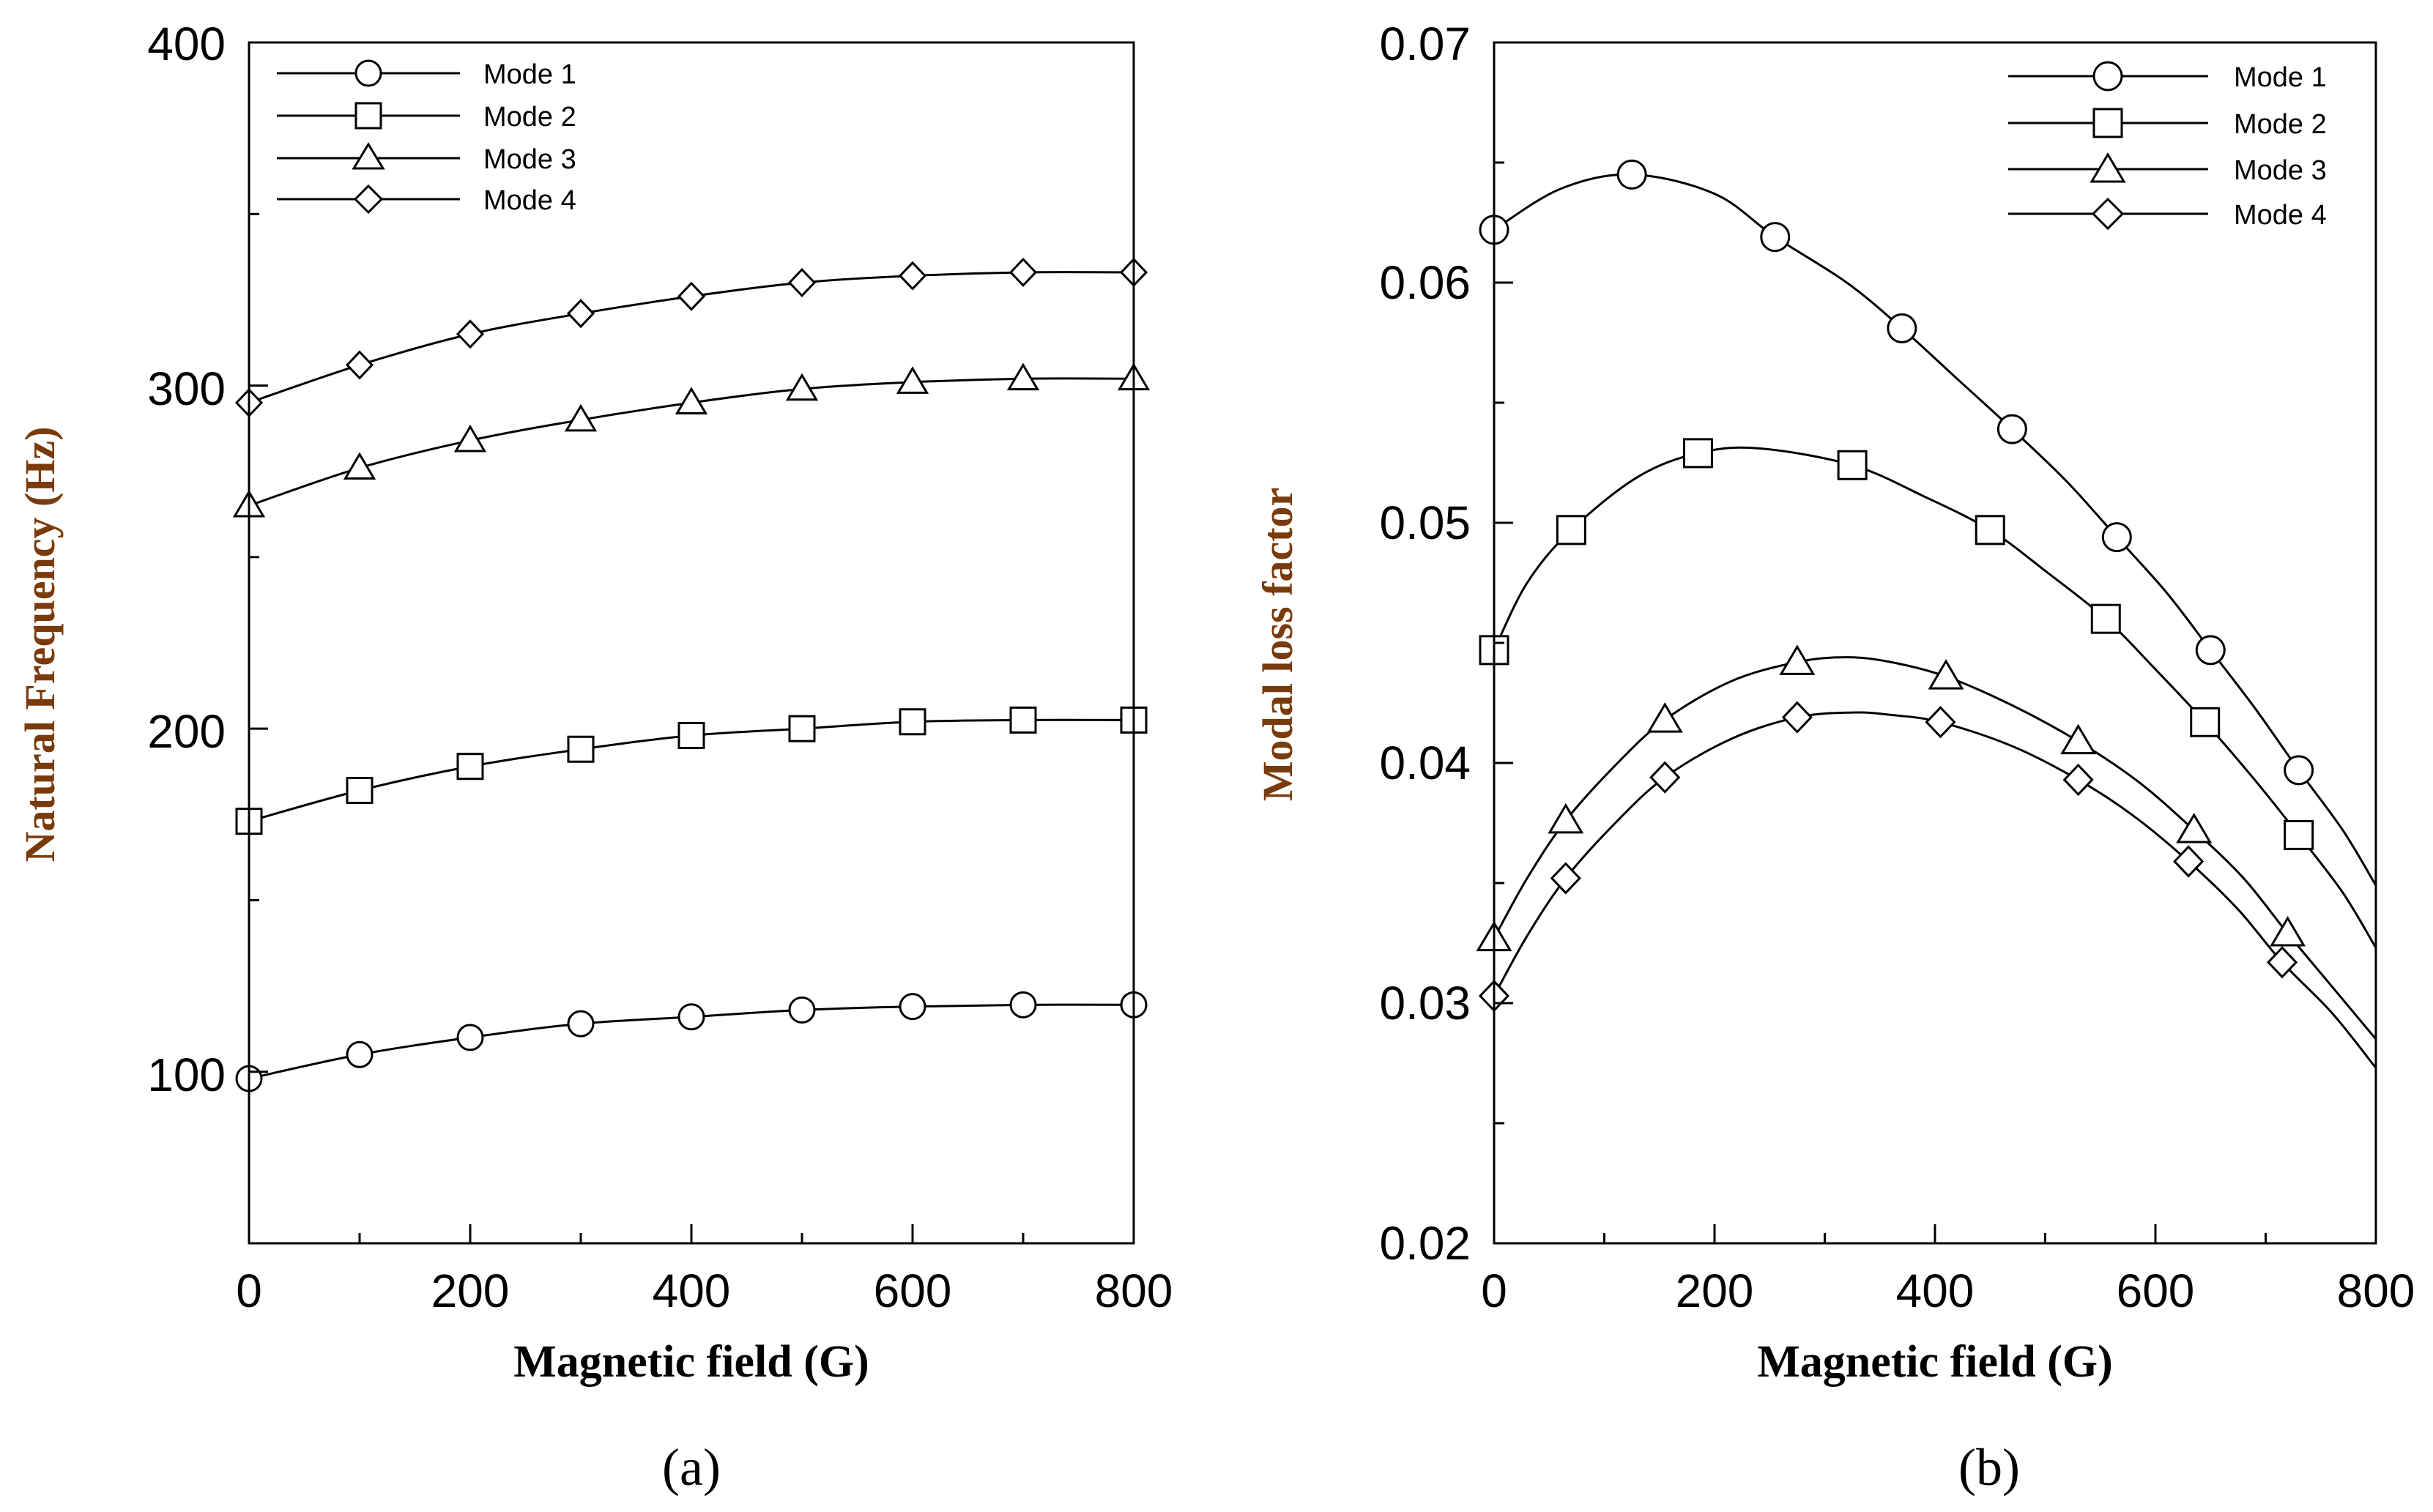 The height and width of the screenshot is (1512, 2433). I want to click on panel-a-xtick-label: 0, so click(249, 1291).